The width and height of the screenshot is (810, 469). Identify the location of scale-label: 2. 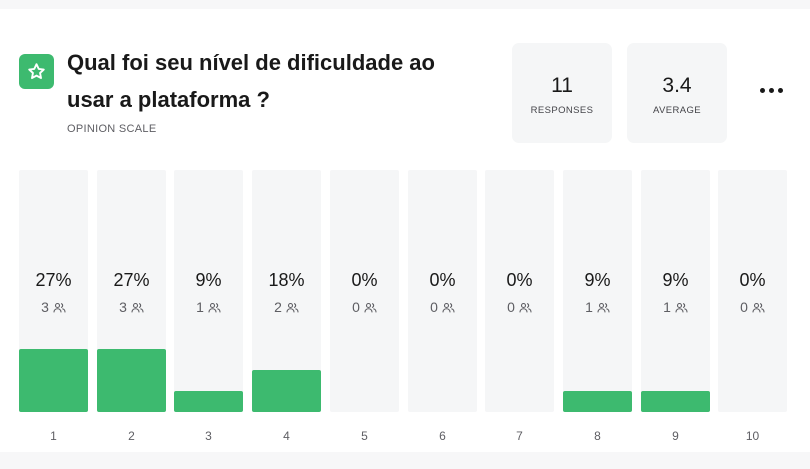
(131, 436).